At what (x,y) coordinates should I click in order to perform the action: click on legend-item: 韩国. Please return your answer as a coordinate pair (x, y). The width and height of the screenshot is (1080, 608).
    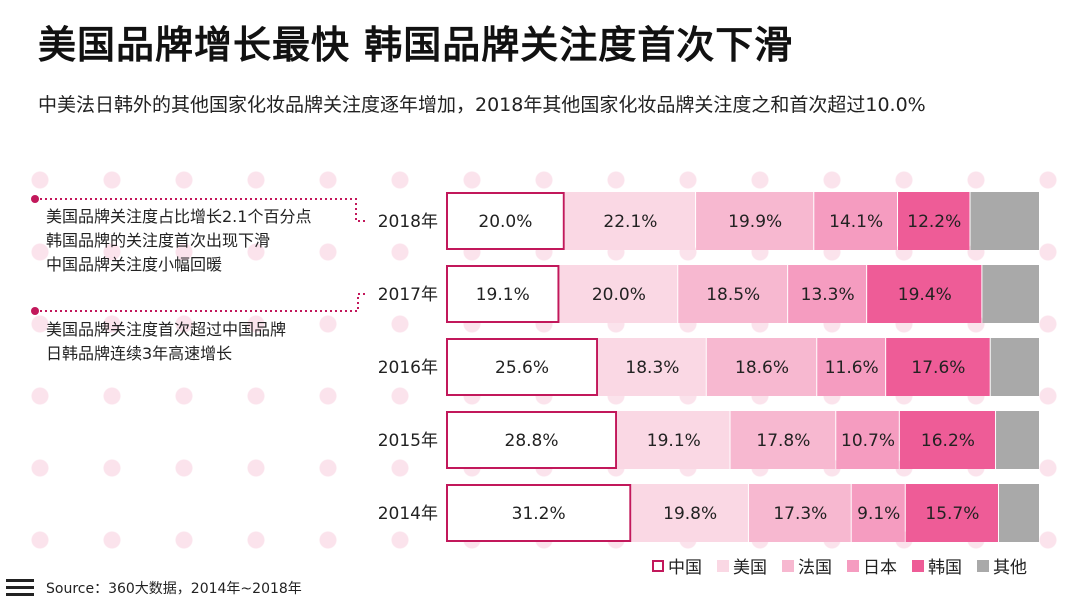
    Looking at the image, I should click on (937, 565).